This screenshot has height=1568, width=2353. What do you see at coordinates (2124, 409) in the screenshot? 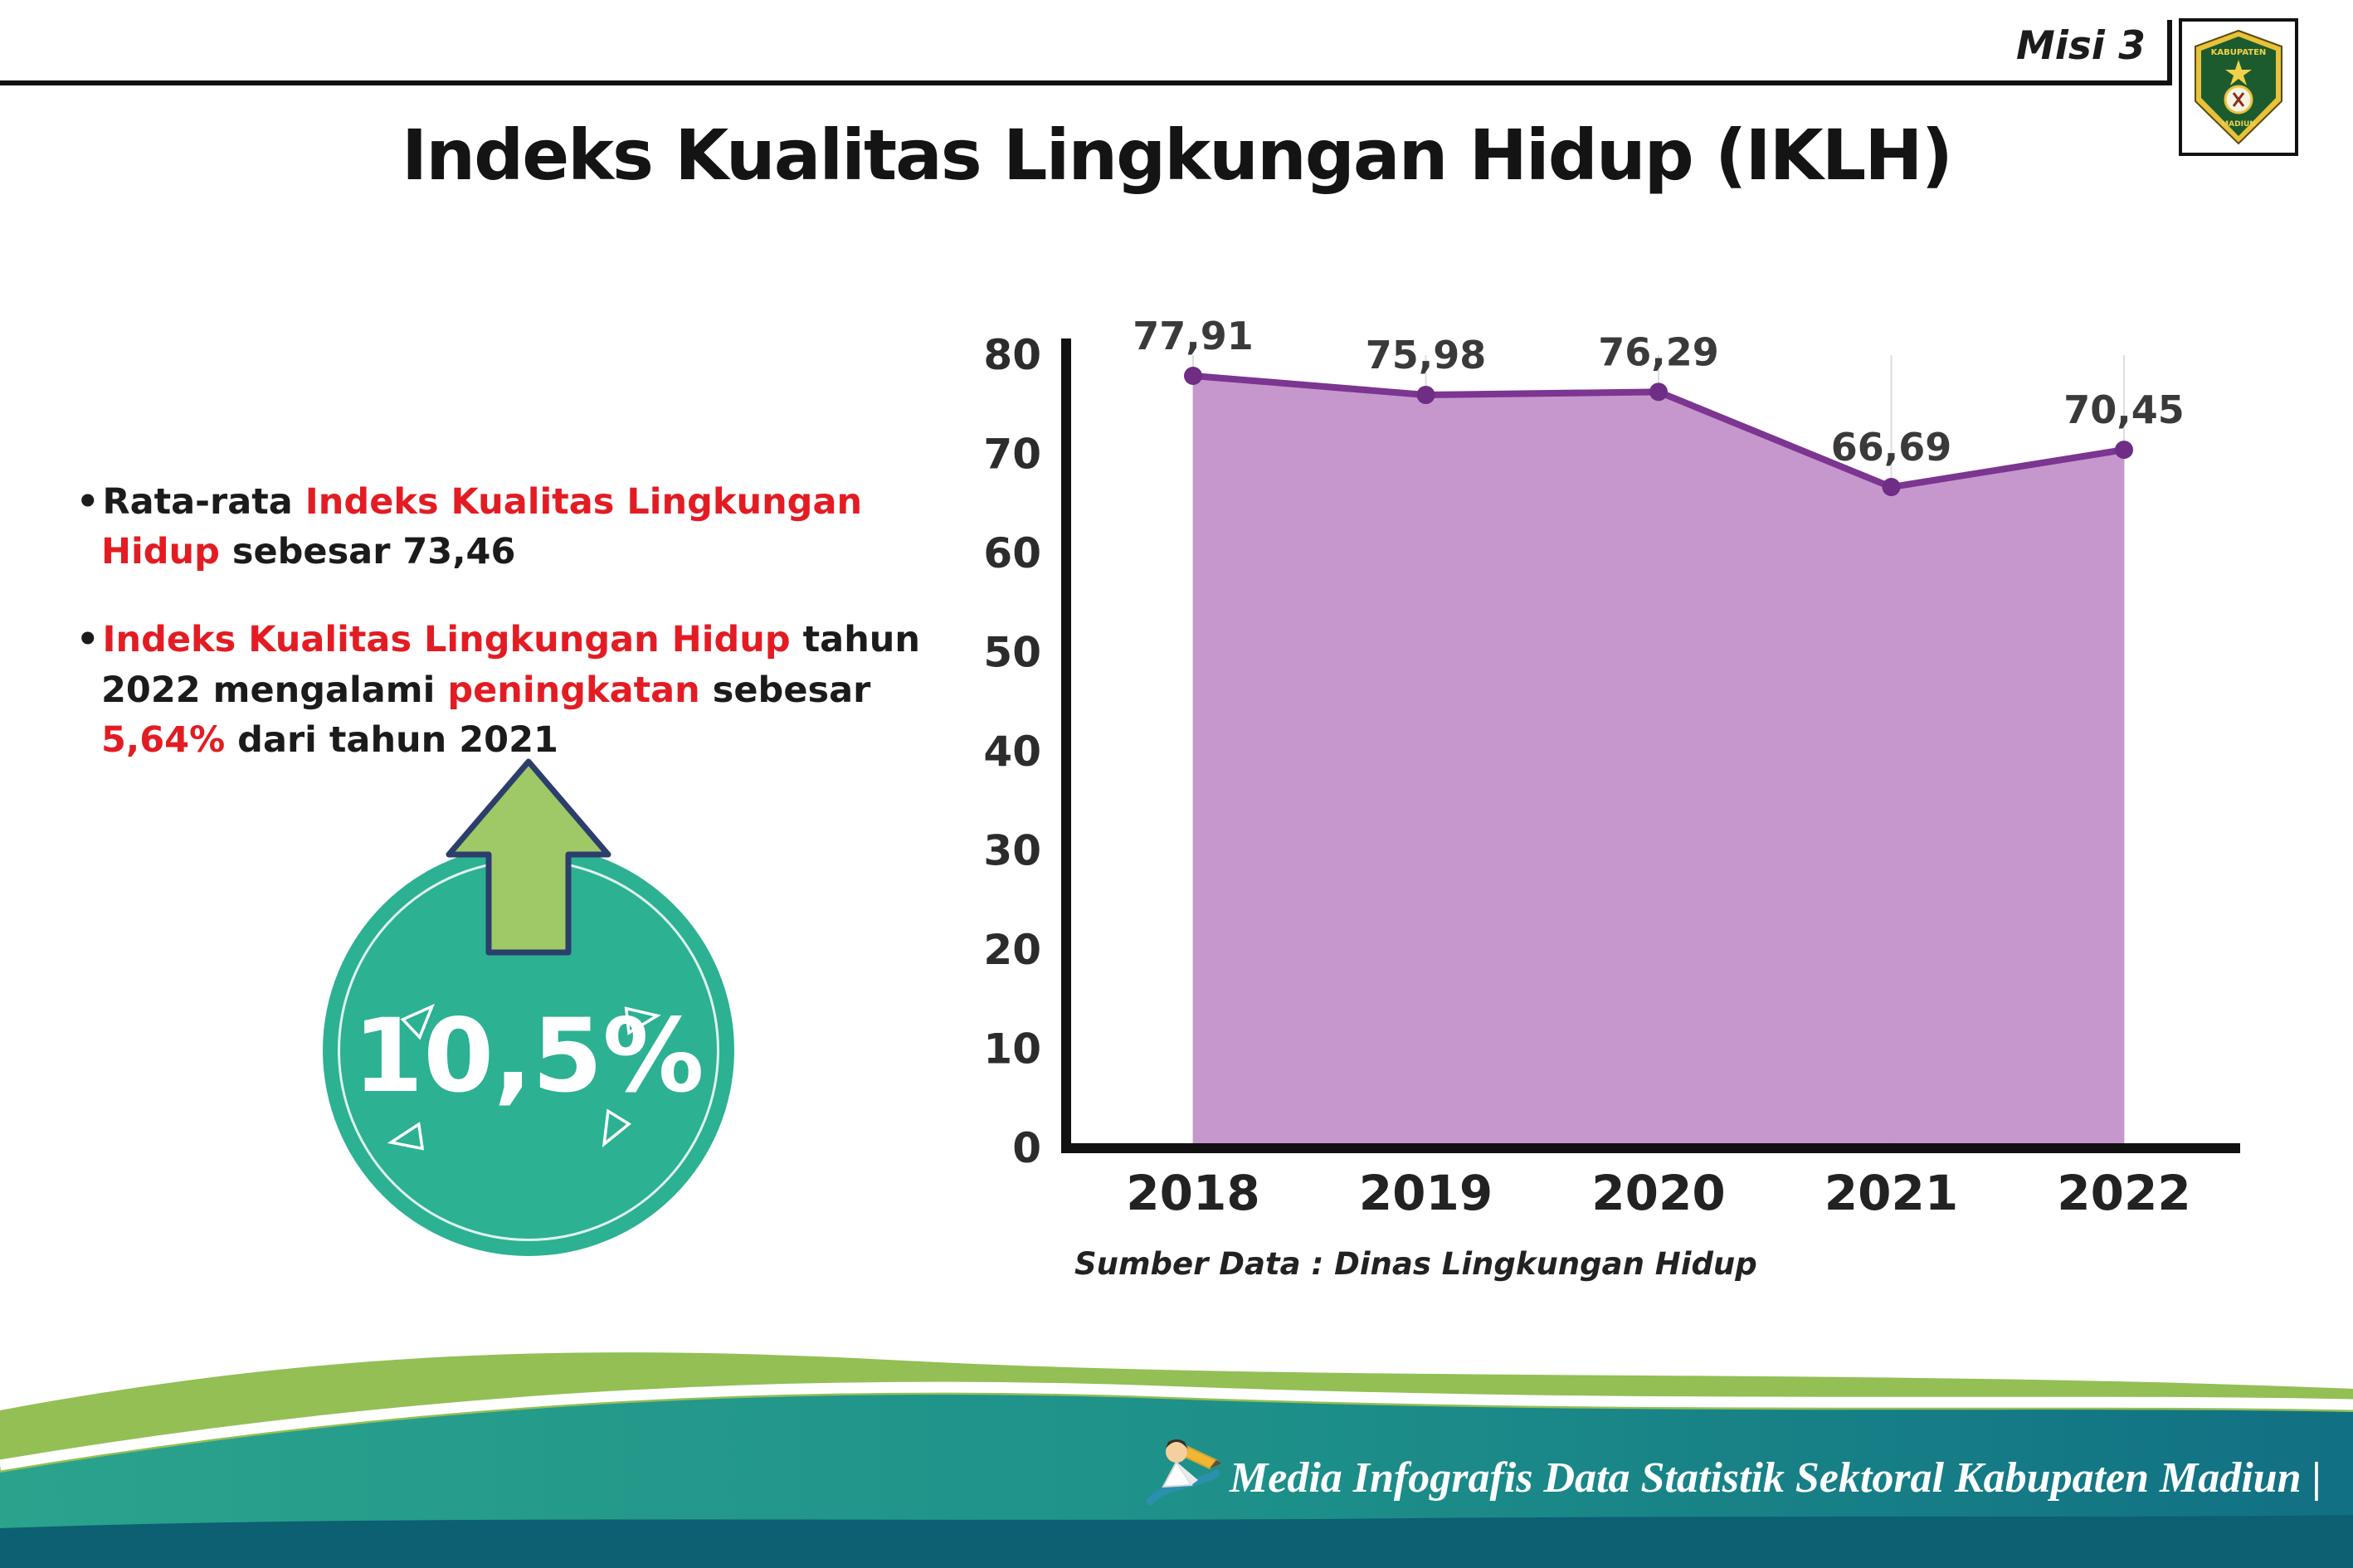
I see `data-point-label: 70,45` at bounding box center [2124, 409].